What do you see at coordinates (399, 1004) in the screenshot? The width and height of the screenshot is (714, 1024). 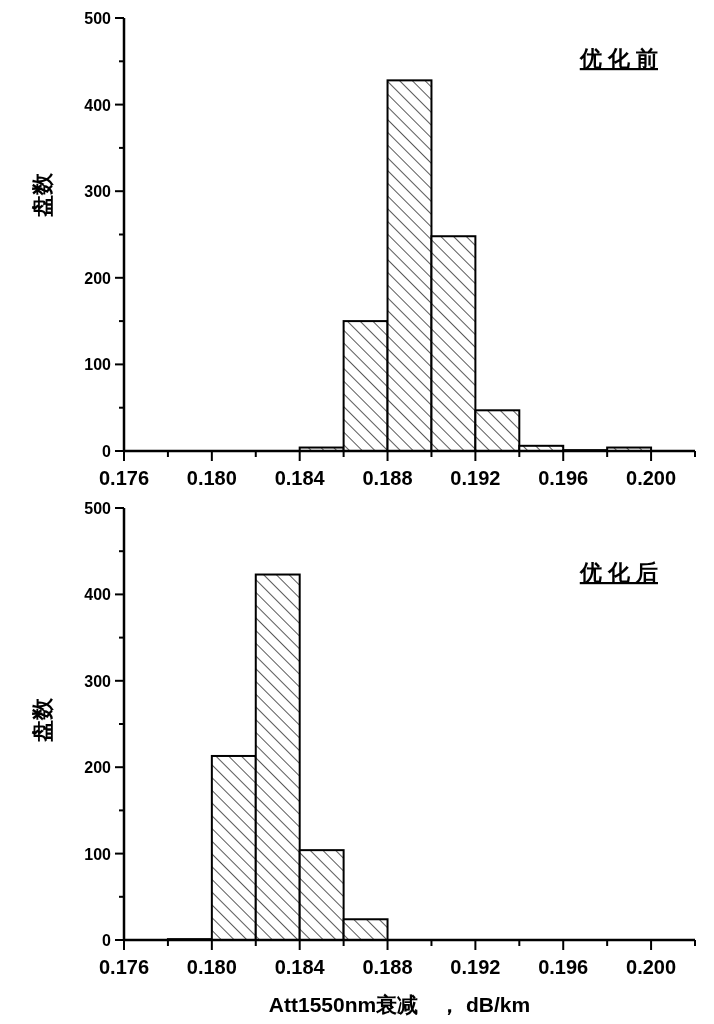 I see `x-axis-title: Att1550nm衰减 ， dB/km` at bounding box center [399, 1004].